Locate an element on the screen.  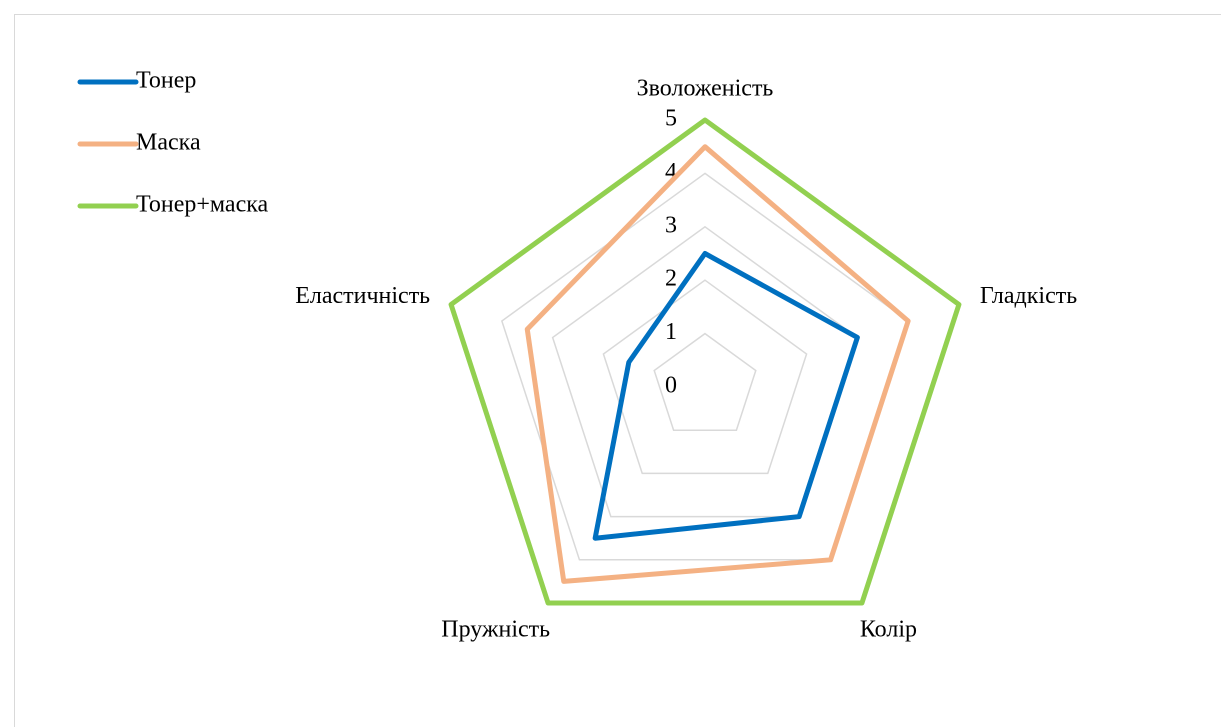
r-tick-label: 5 is located at coordinates (671, 119).